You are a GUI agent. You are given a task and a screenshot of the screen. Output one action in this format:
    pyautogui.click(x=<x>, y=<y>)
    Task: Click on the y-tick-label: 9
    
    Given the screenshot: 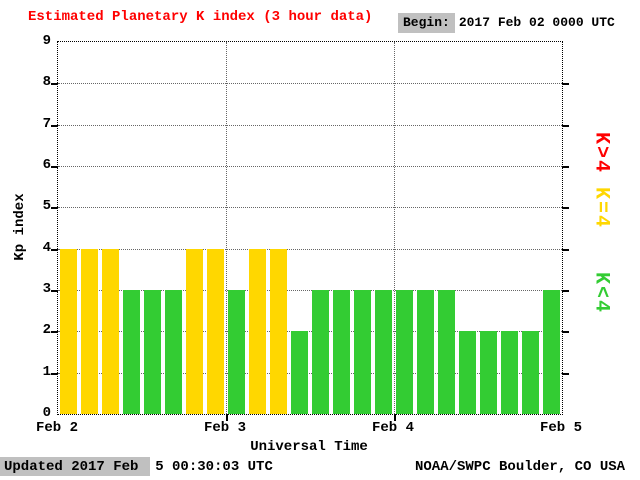 What is the action you would take?
    pyautogui.click(x=46, y=41)
    